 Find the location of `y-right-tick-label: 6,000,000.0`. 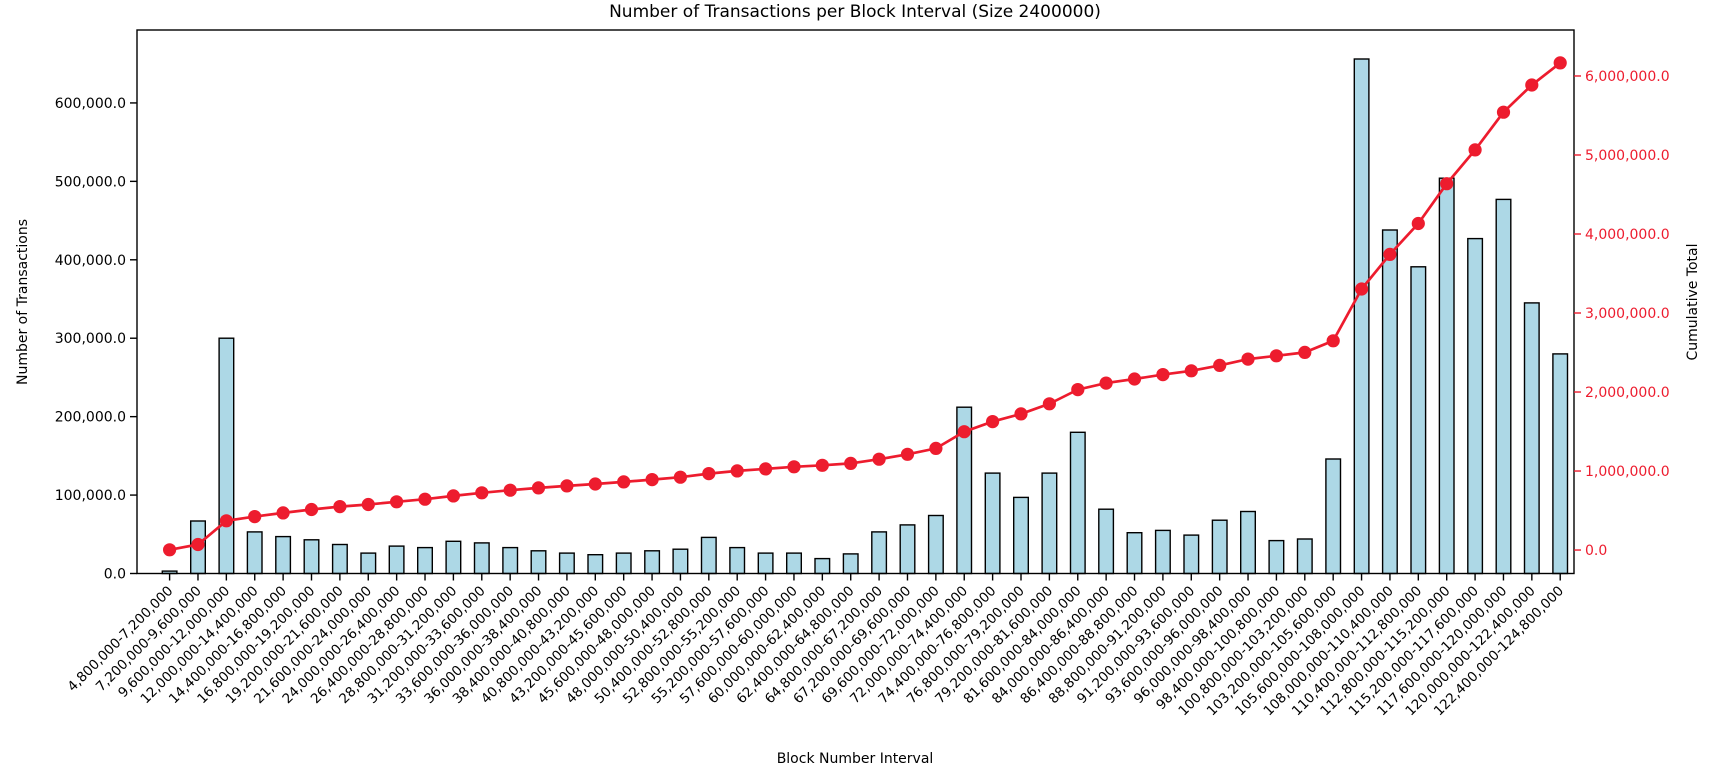

y-right-tick-label: 6,000,000.0 is located at coordinates (1627, 77).